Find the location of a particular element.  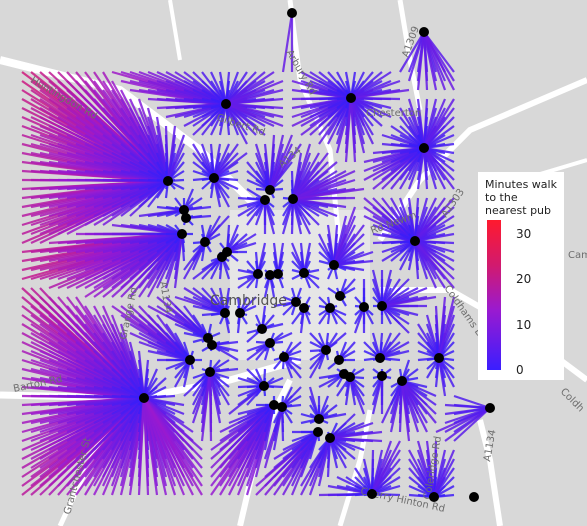

legend-tick-label: 10 is located at coordinates (524, 324).